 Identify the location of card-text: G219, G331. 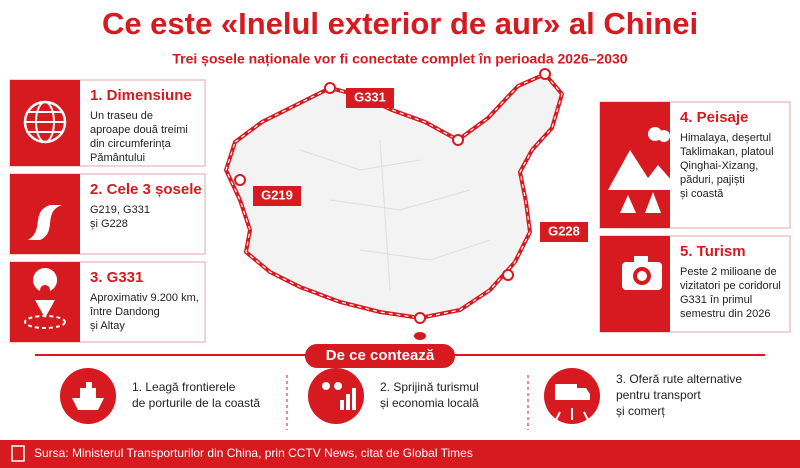
(120, 210).